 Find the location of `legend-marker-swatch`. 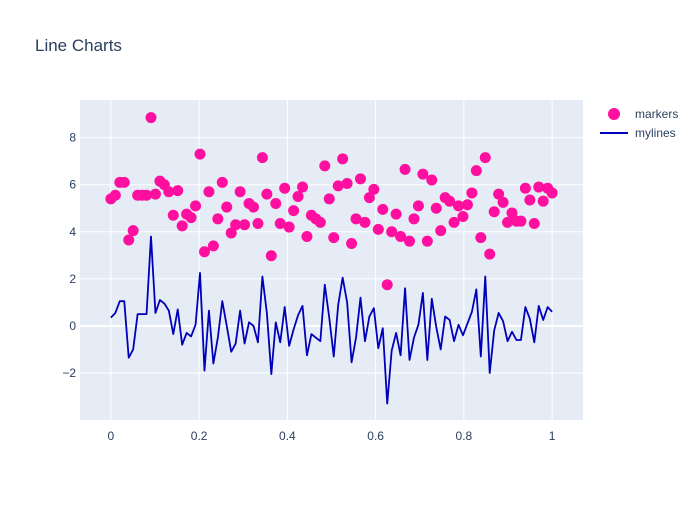

legend-marker-swatch is located at coordinates (614, 114).